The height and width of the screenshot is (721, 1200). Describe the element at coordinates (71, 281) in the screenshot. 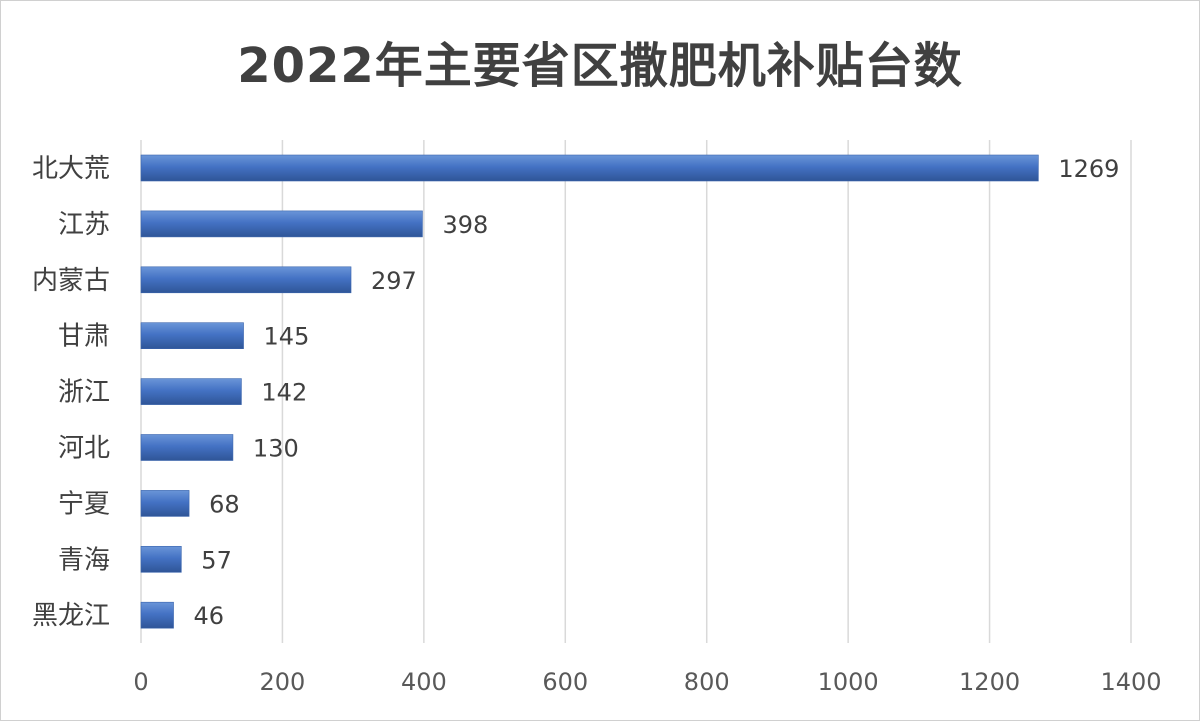

I see `category-label: 内蒙古` at that location.